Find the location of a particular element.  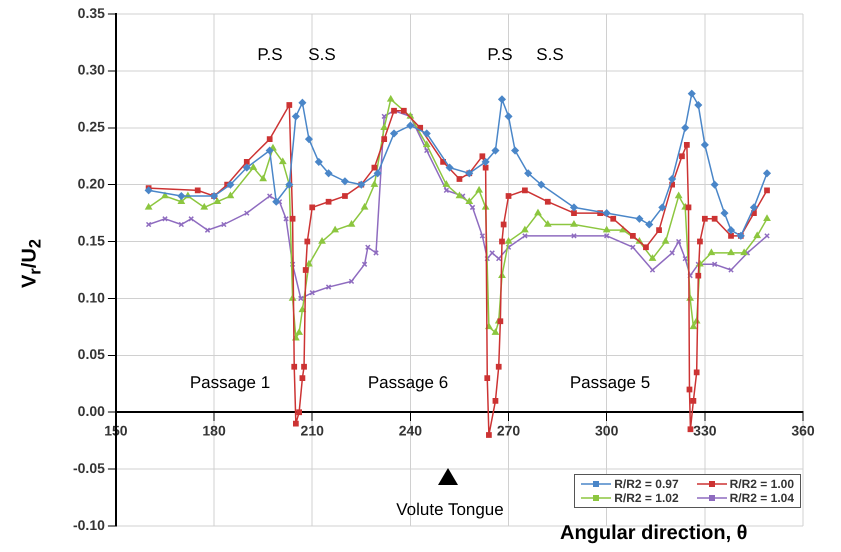

x-axis-title: Angular direction, θ is located at coordinates (654, 533).